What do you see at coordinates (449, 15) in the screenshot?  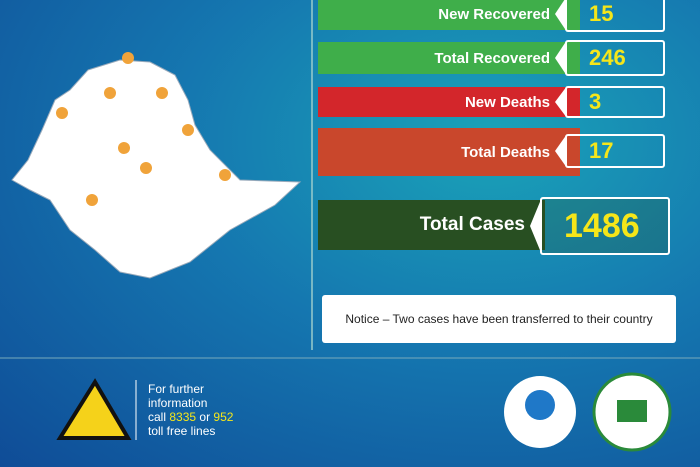 I see `stat-label: New Recovered` at bounding box center [449, 15].